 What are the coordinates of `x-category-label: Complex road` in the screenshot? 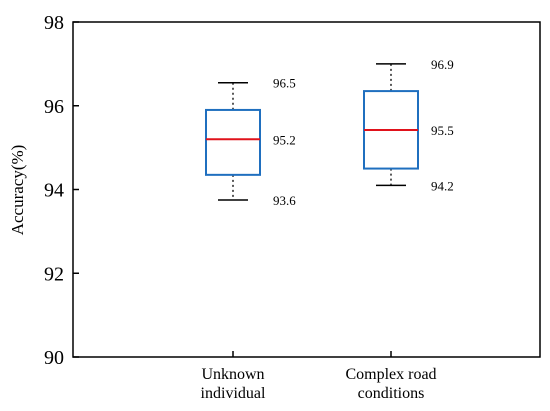 It's located at (390, 374).